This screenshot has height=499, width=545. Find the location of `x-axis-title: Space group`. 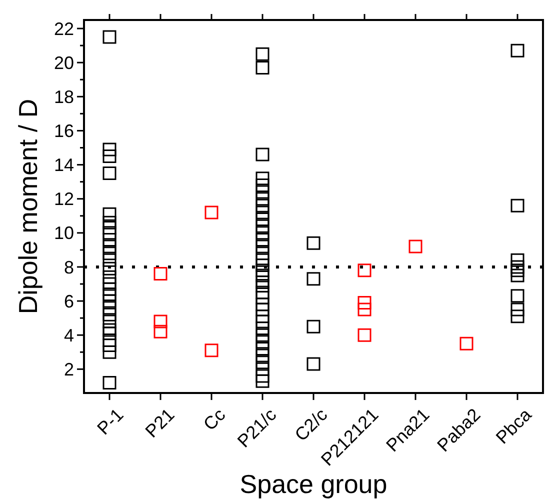

x-axis-title: Space group is located at coordinates (314, 484).